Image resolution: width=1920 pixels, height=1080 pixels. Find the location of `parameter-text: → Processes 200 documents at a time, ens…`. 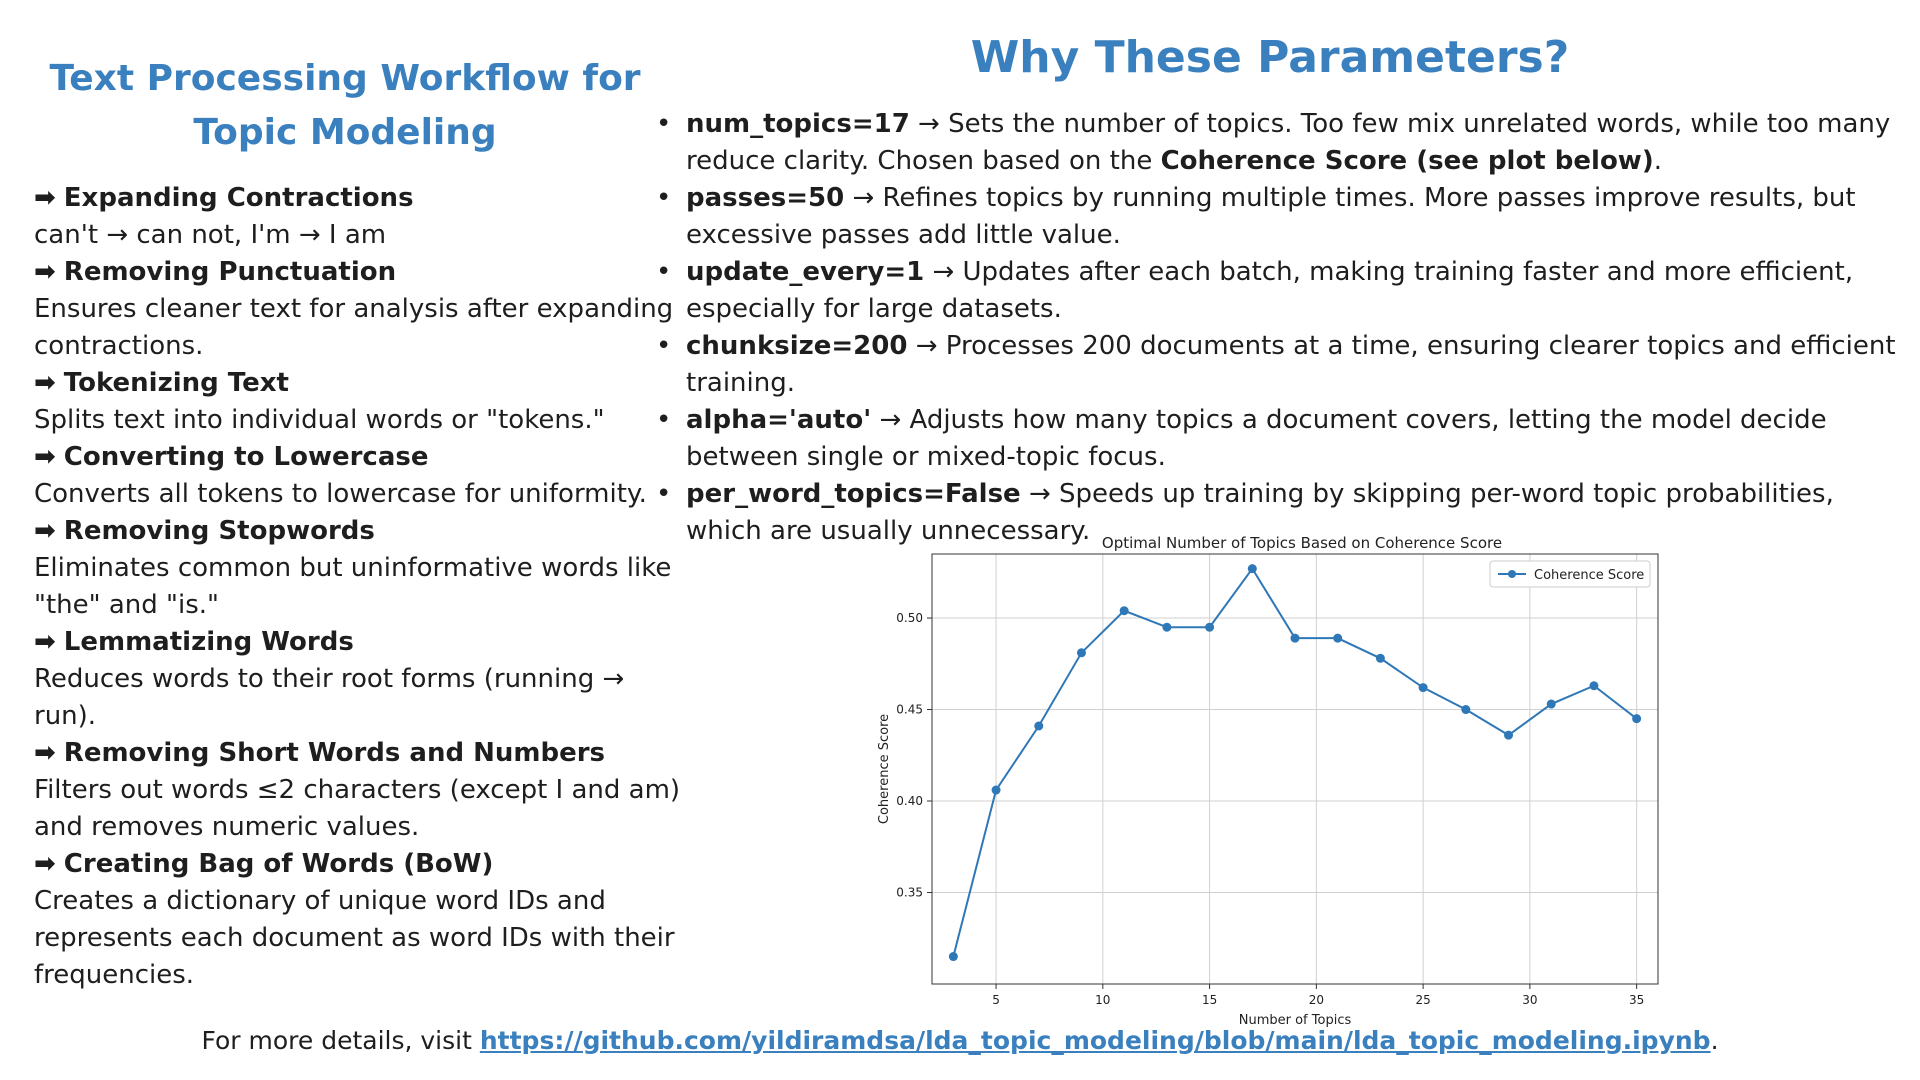

parameter-text: → Processes 200 documents at a time, ens… is located at coordinates (1291, 364).